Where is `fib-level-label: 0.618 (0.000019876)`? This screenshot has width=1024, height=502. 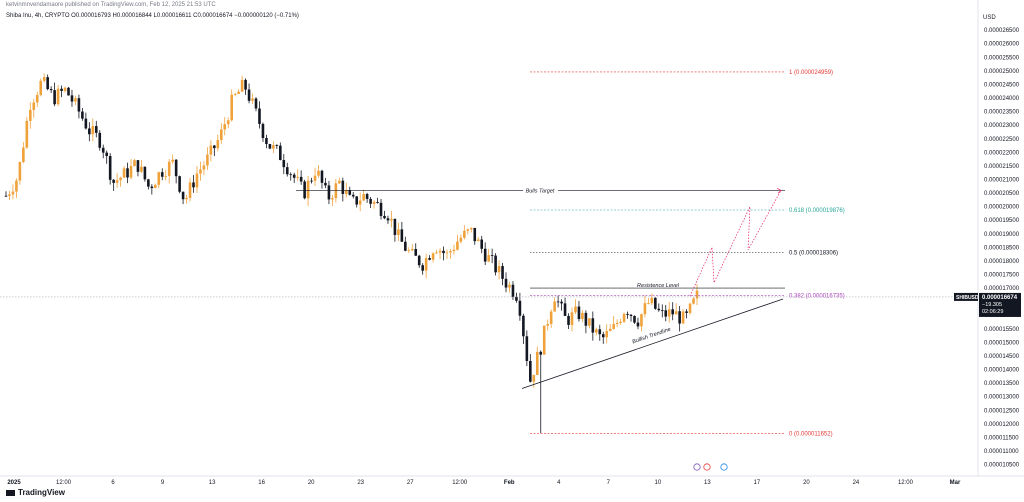
fib-level-label: 0.618 (0.000019876) is located at coordinates (817, 211).